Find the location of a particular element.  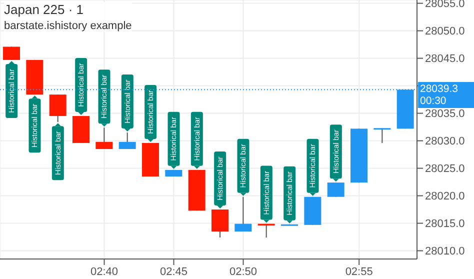

y-tick-label: 28025.0 is located at coordinates (445, 169).